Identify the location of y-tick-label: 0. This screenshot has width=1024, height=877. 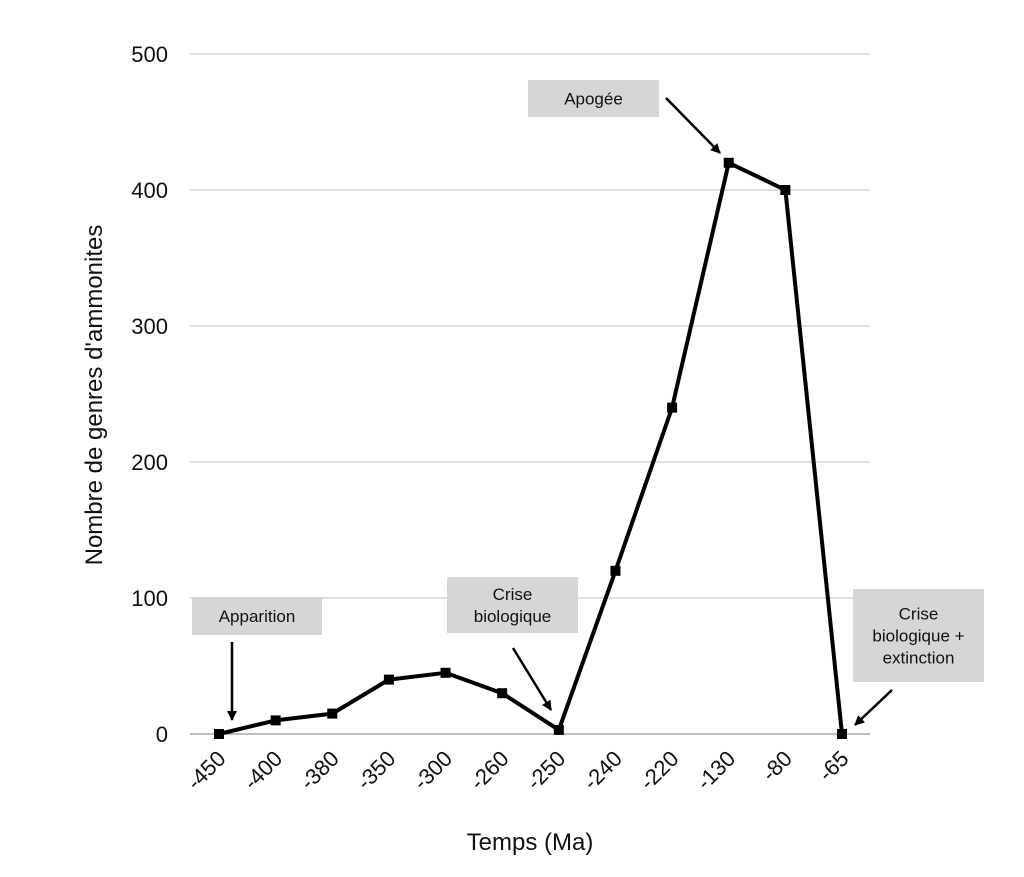
(162, 734).